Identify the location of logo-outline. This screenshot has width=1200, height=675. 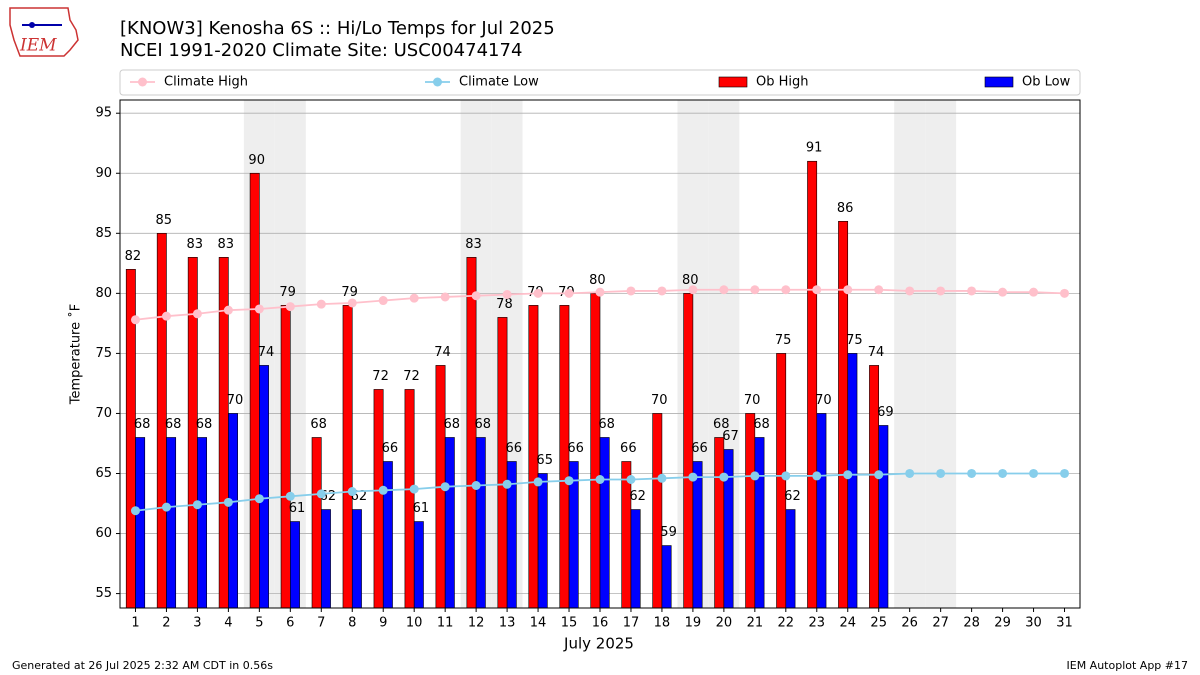
(44, 32).